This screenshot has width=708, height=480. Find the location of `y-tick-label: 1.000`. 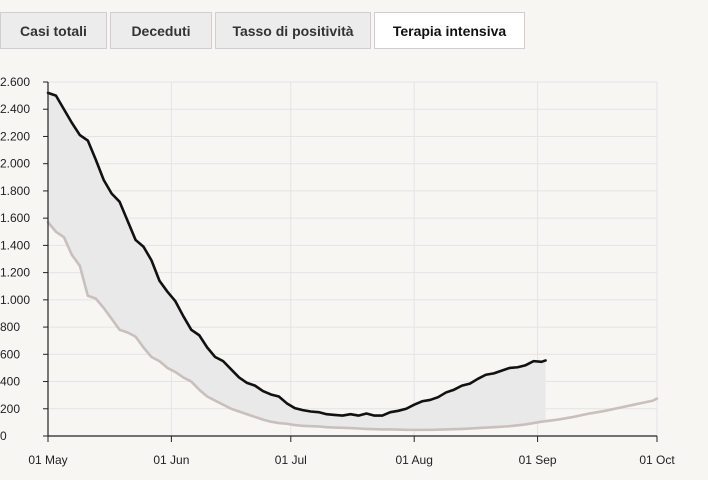

y-tick-label: 1.000 is located at coordinates (15, 300).